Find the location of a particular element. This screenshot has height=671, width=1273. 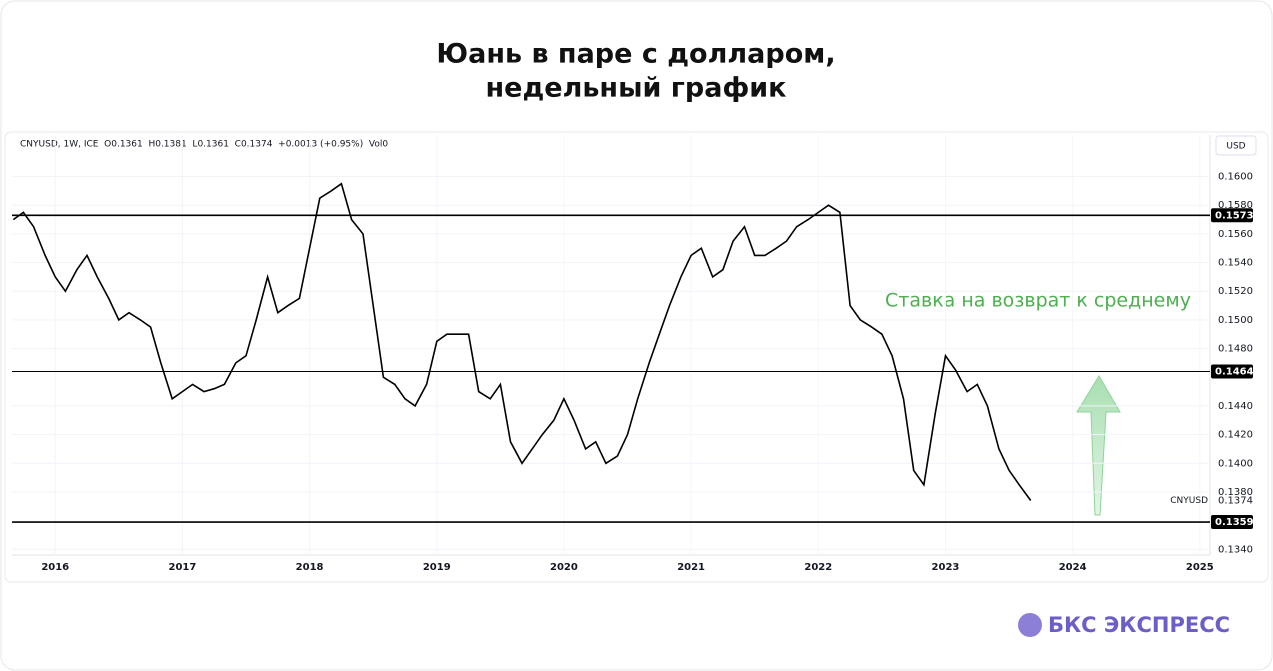

x-tick-label: 2022 is located at coordinates (818, 567).